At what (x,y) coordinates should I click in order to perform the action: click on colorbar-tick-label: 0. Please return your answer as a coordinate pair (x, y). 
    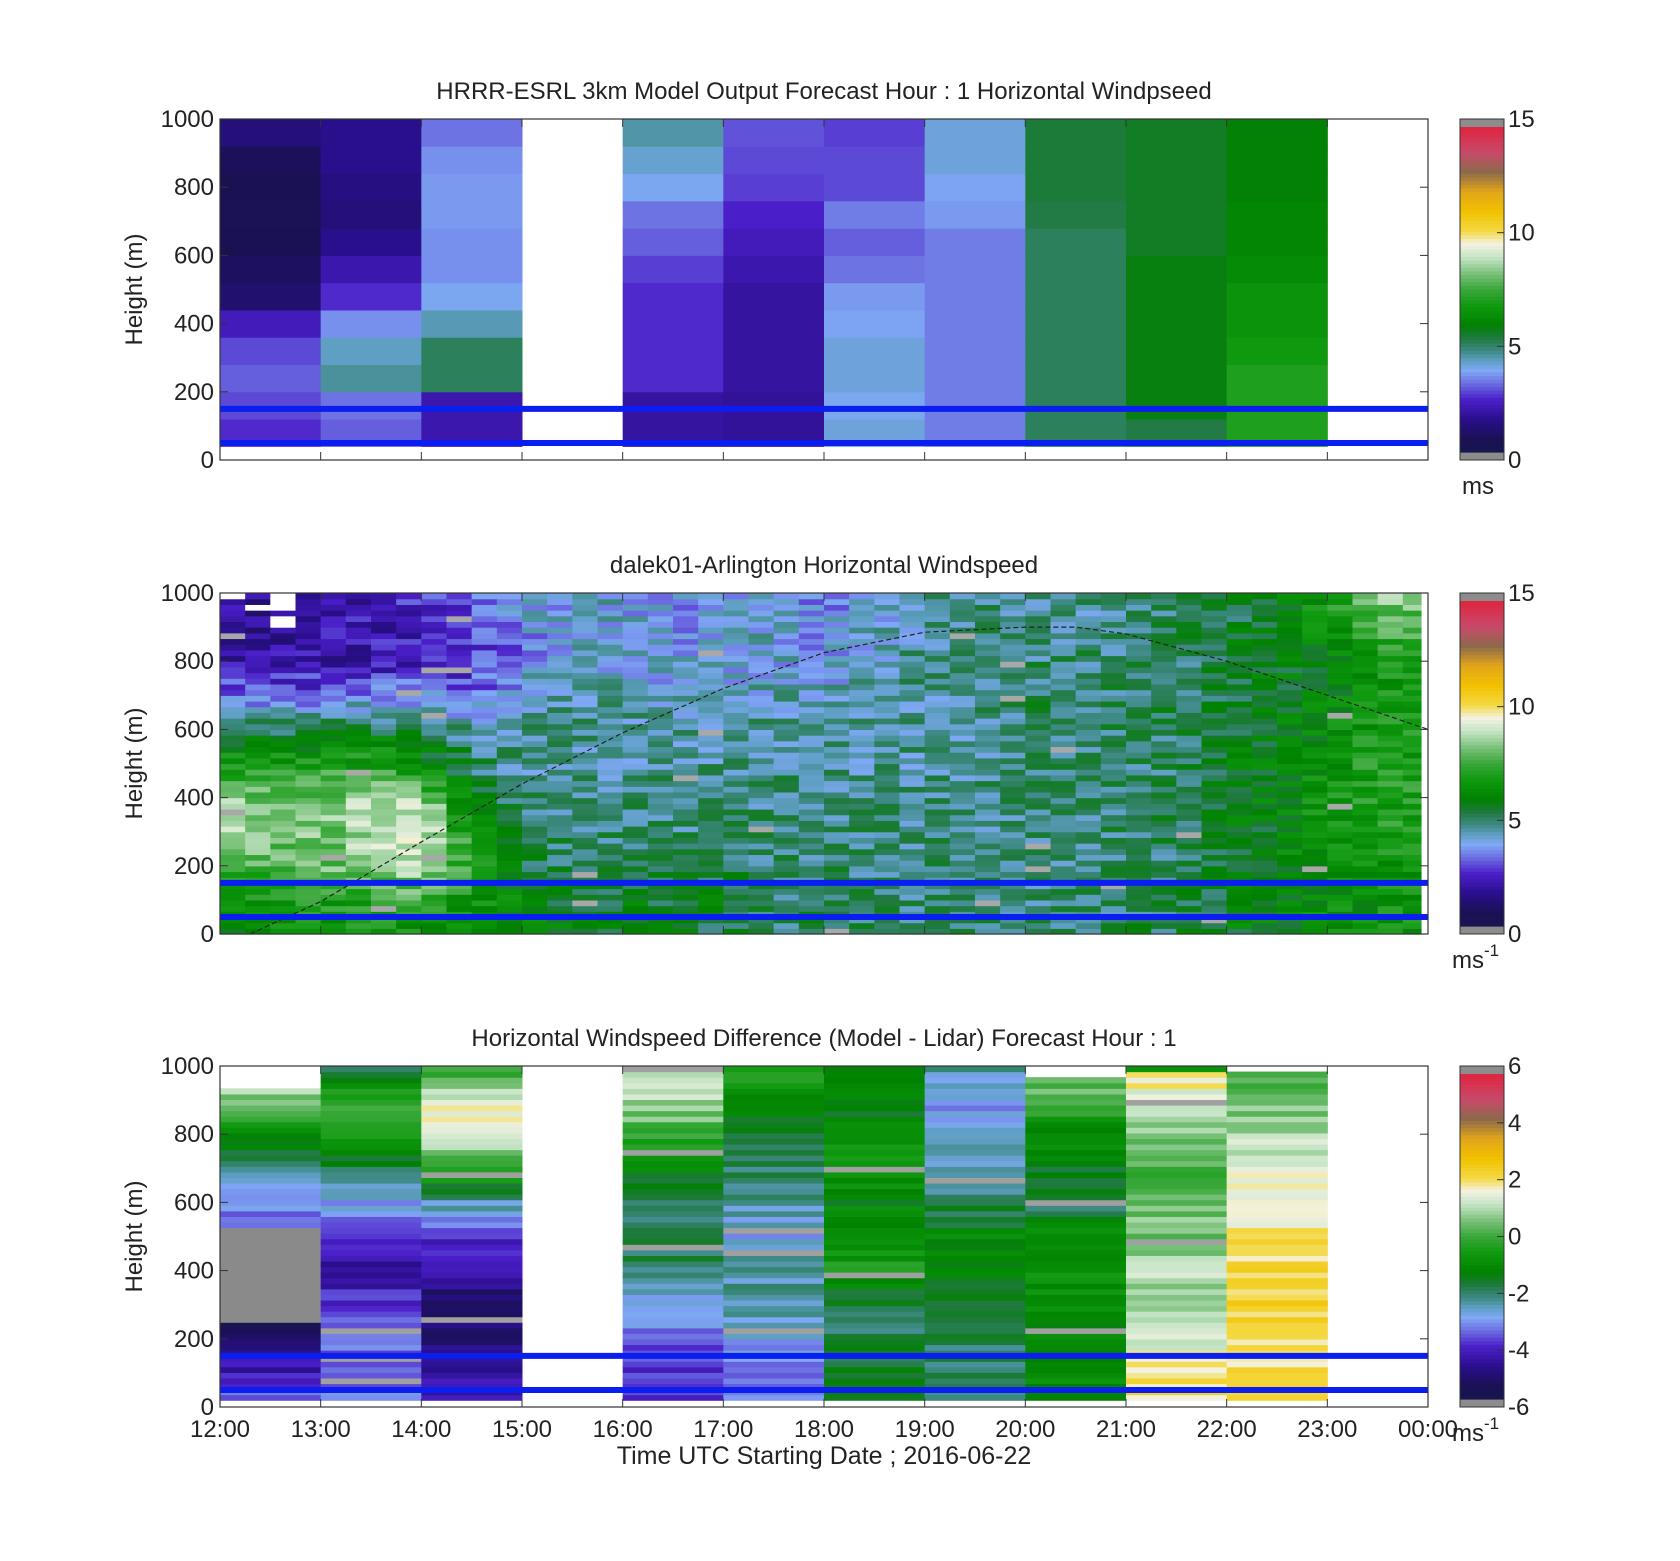
    Looking at the image, I should click on (1514, 934).